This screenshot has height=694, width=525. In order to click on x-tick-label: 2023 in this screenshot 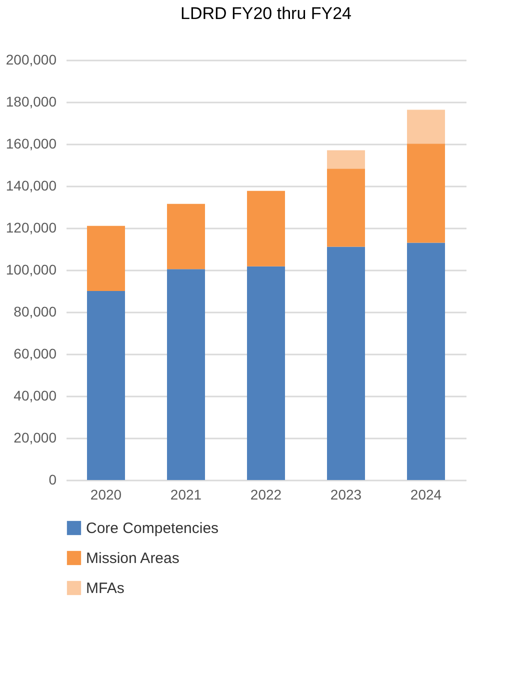, I will do `click(346, 494)`.